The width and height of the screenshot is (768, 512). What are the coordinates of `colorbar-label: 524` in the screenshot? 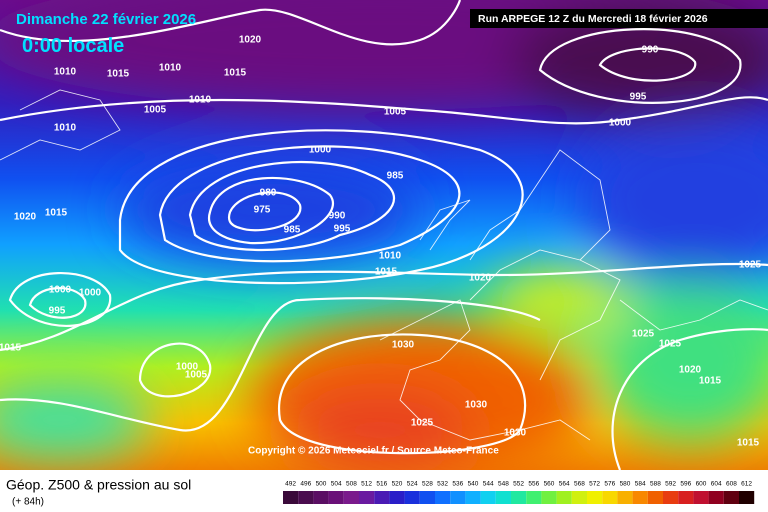 It's located at (412, 484).